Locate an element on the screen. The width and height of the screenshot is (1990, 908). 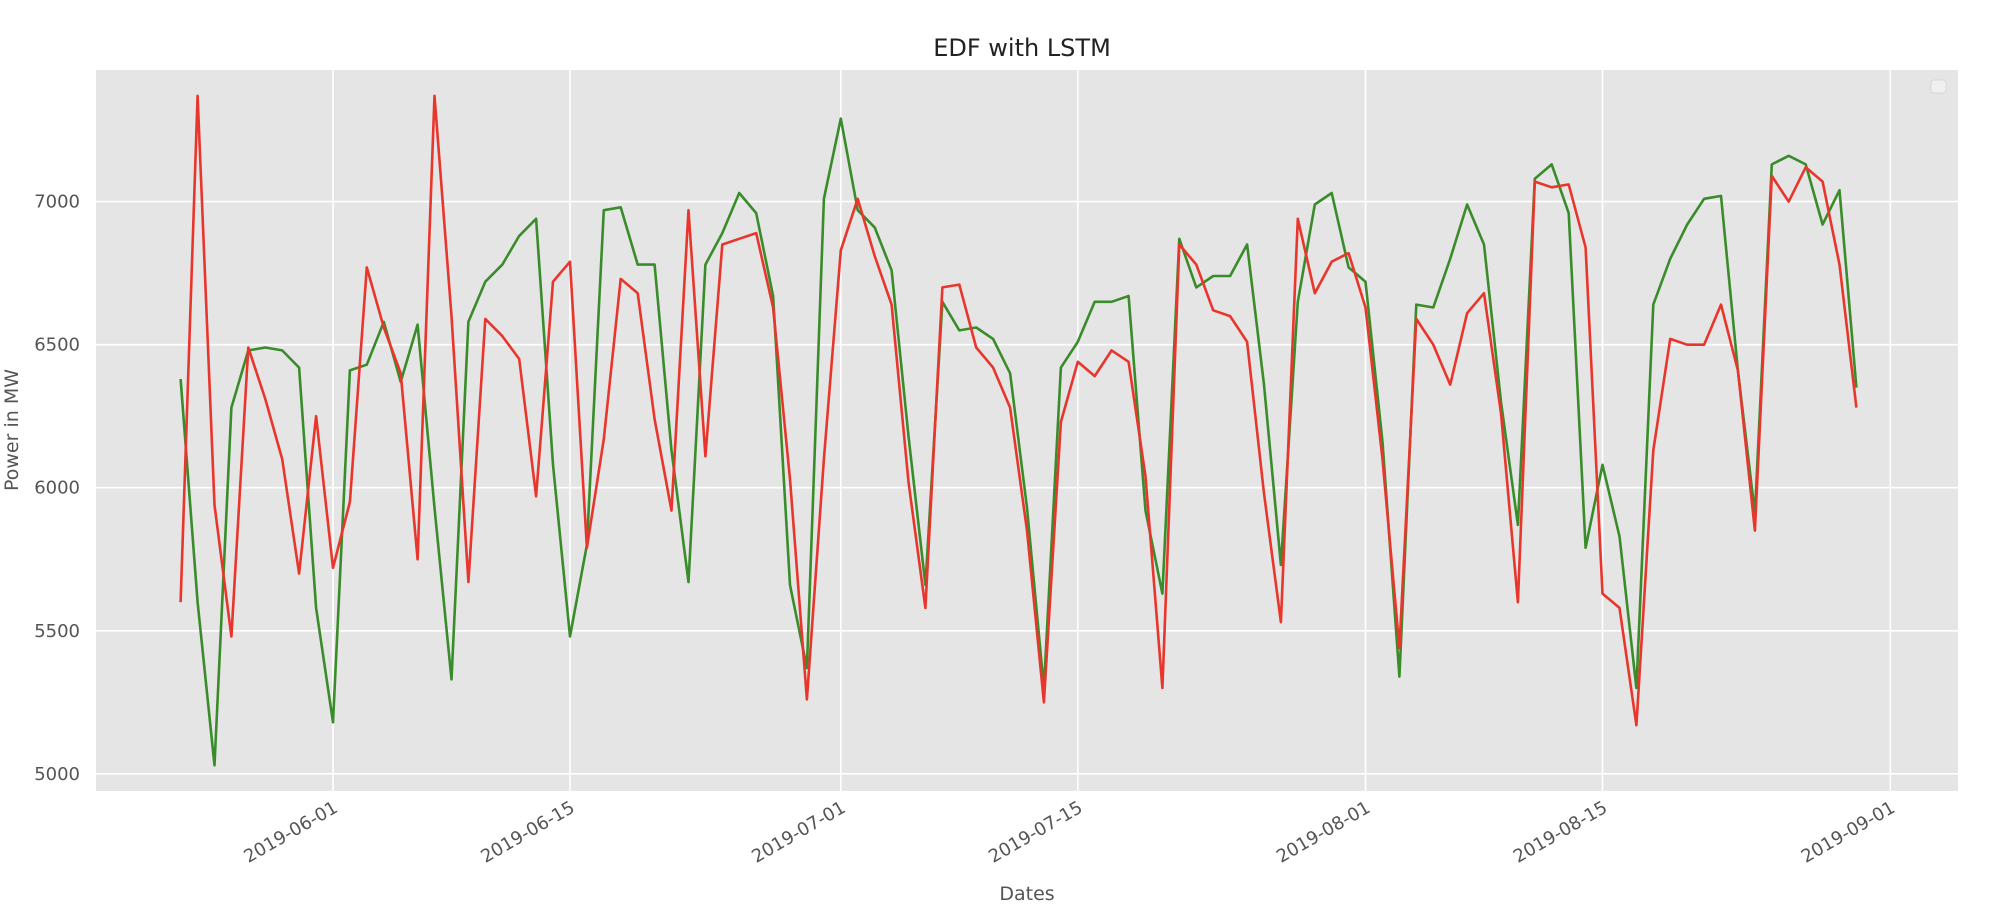
y-axis-label: Power in MW is located at coordinates (12, 430).